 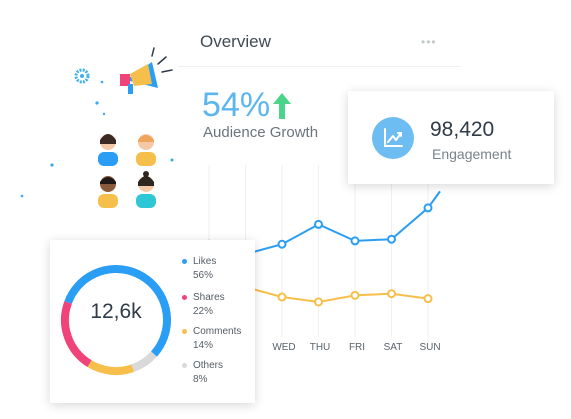 I want to click on decor-dots, so click(x=97, y=139).